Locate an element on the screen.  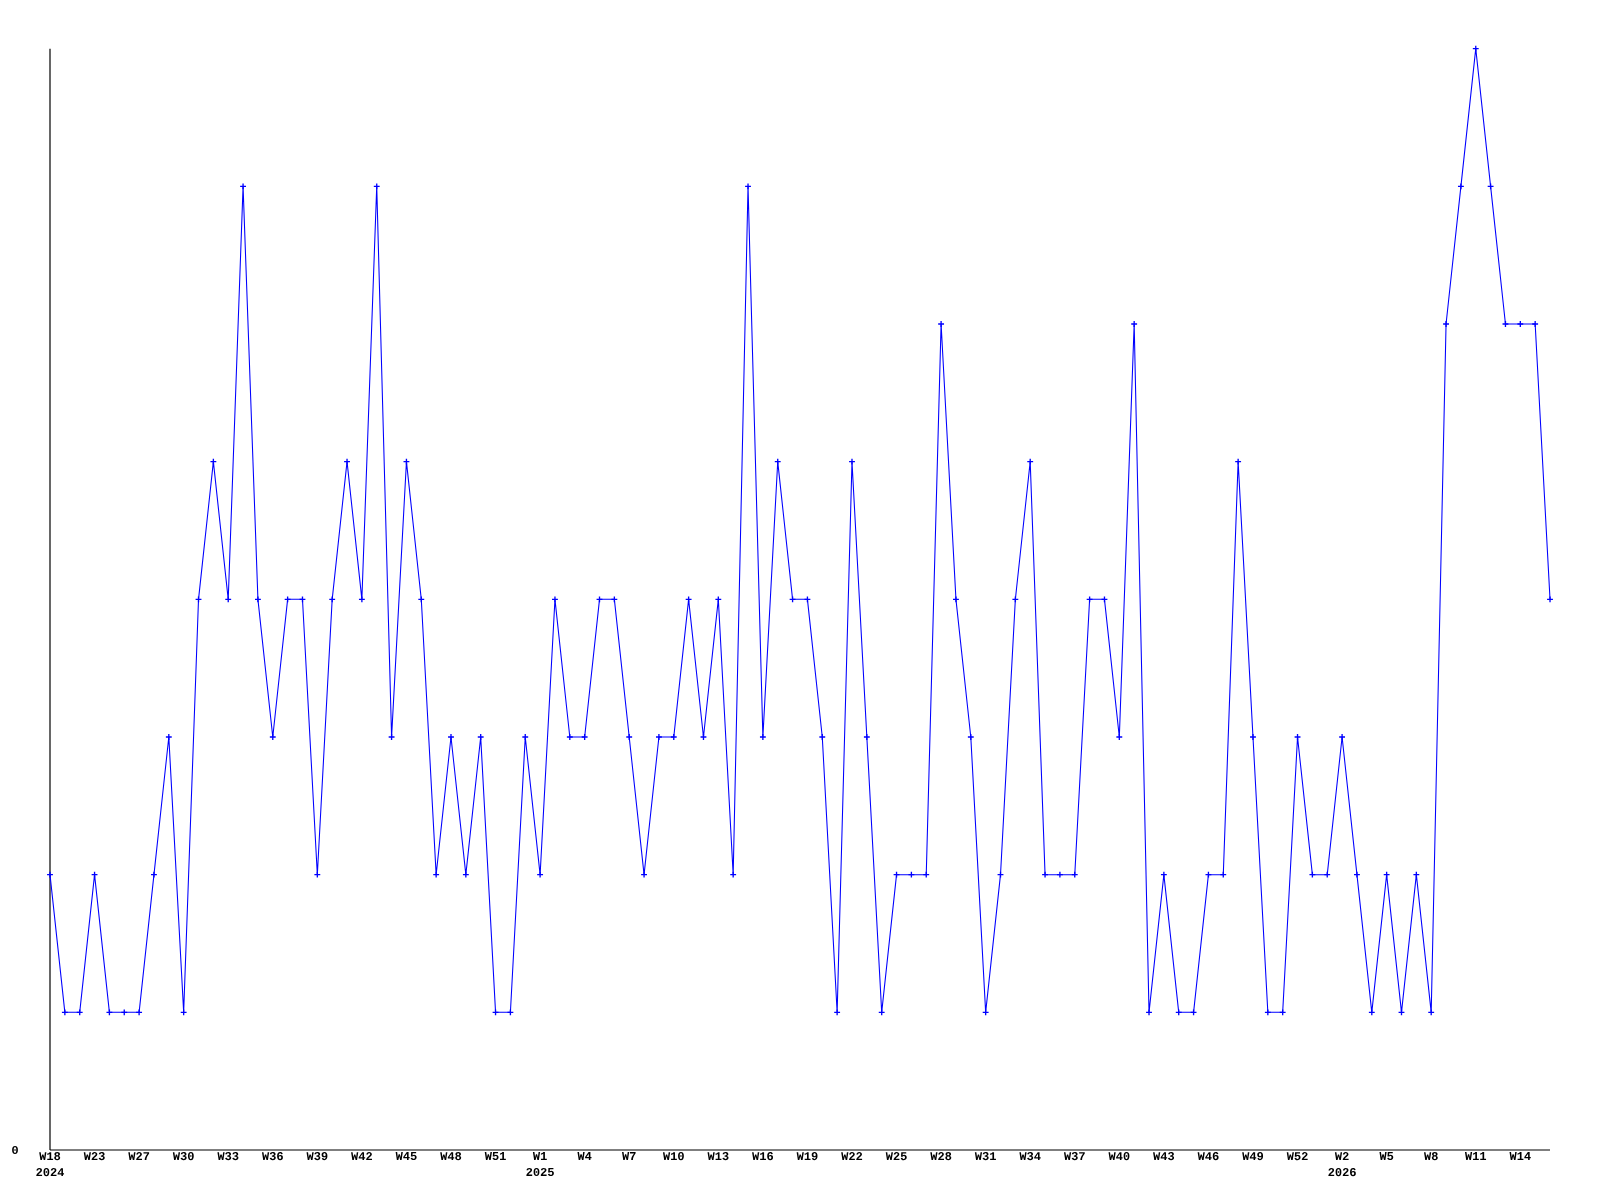
x-tick-label: W4 is located at coordinates (584, 1156).